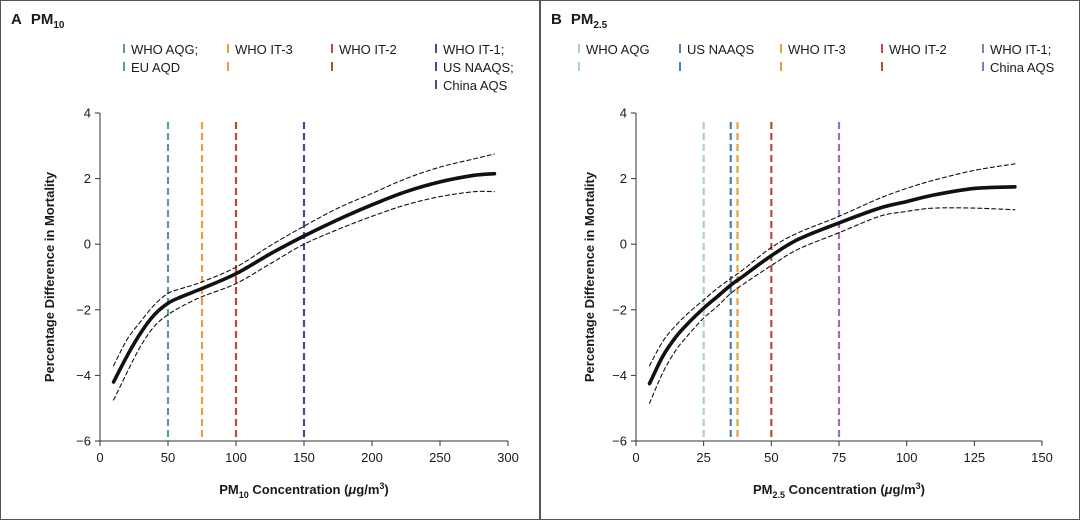 The image size is (1080, 520). I want to click on panel-title: B PM2.5, so click(579, 21).